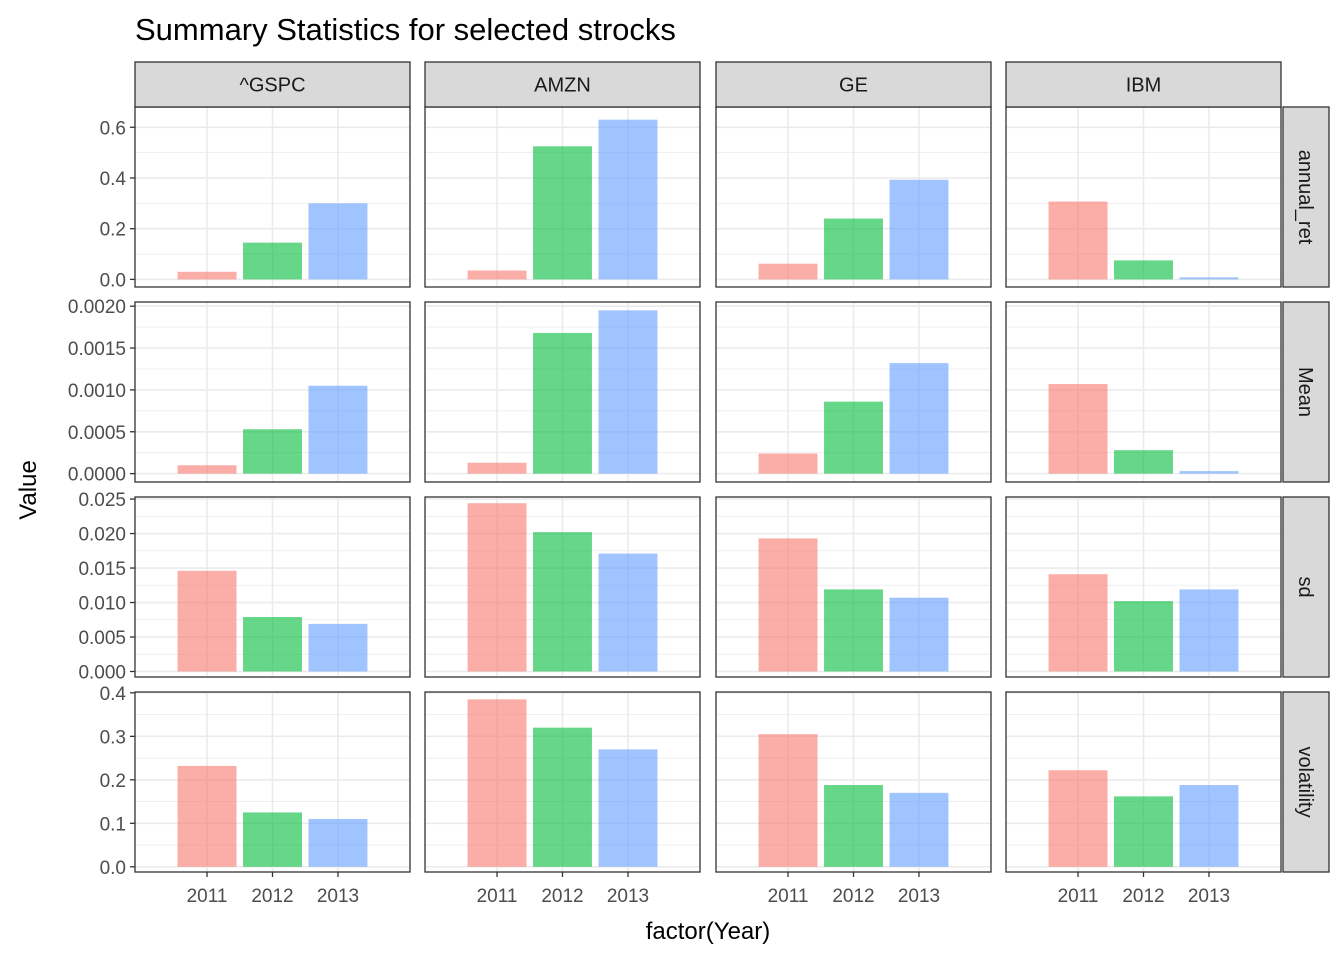 Image resolution: width=1344 pixels, height=960 pixels. What do you see at coordinates (113, 230) in the screenshot?
I see `y-tick-label: 0.2` at bounding box center [113, 230].